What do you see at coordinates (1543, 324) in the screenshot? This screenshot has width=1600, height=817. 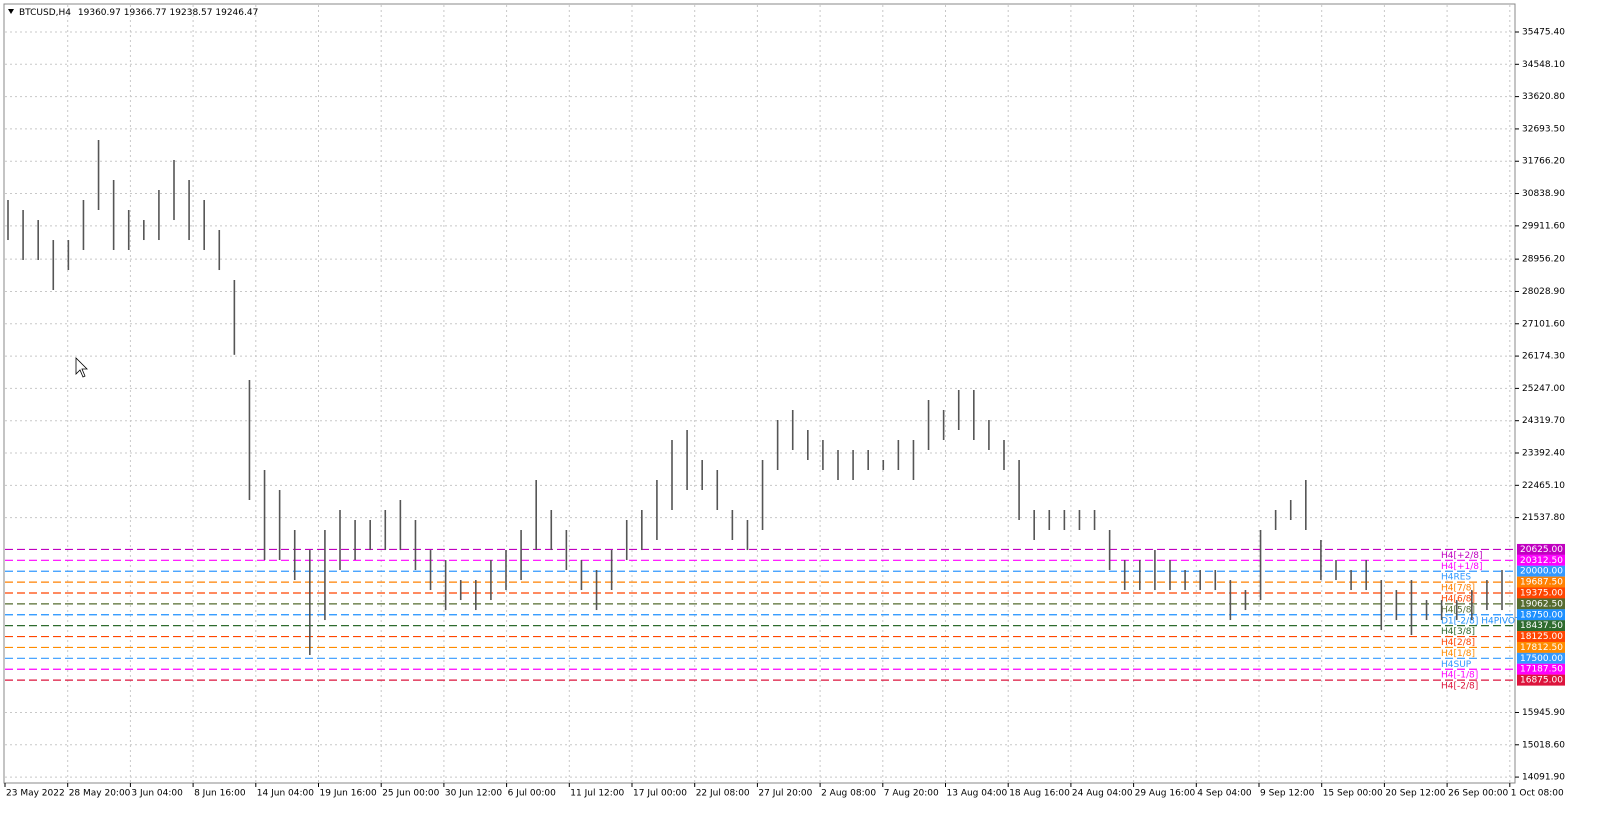 I see `y-tick-label: 27101.60` at bounding box center [1543, 324].